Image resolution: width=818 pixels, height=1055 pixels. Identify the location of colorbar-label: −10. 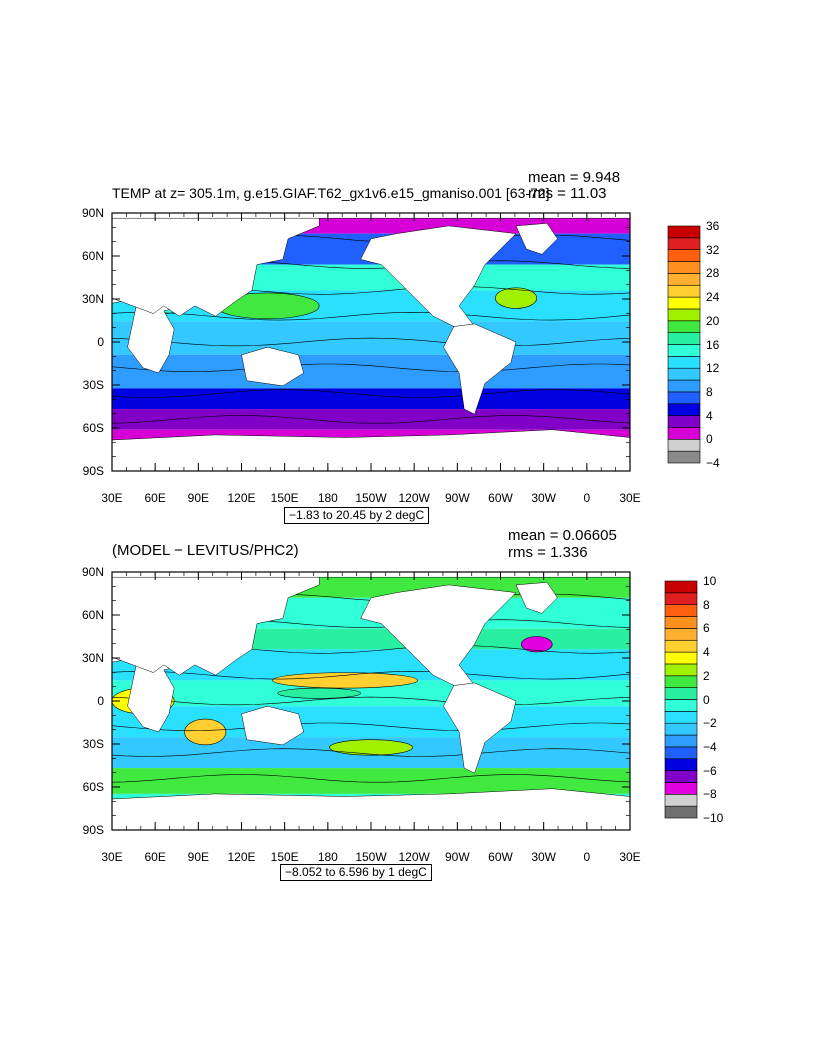
(713, 818).